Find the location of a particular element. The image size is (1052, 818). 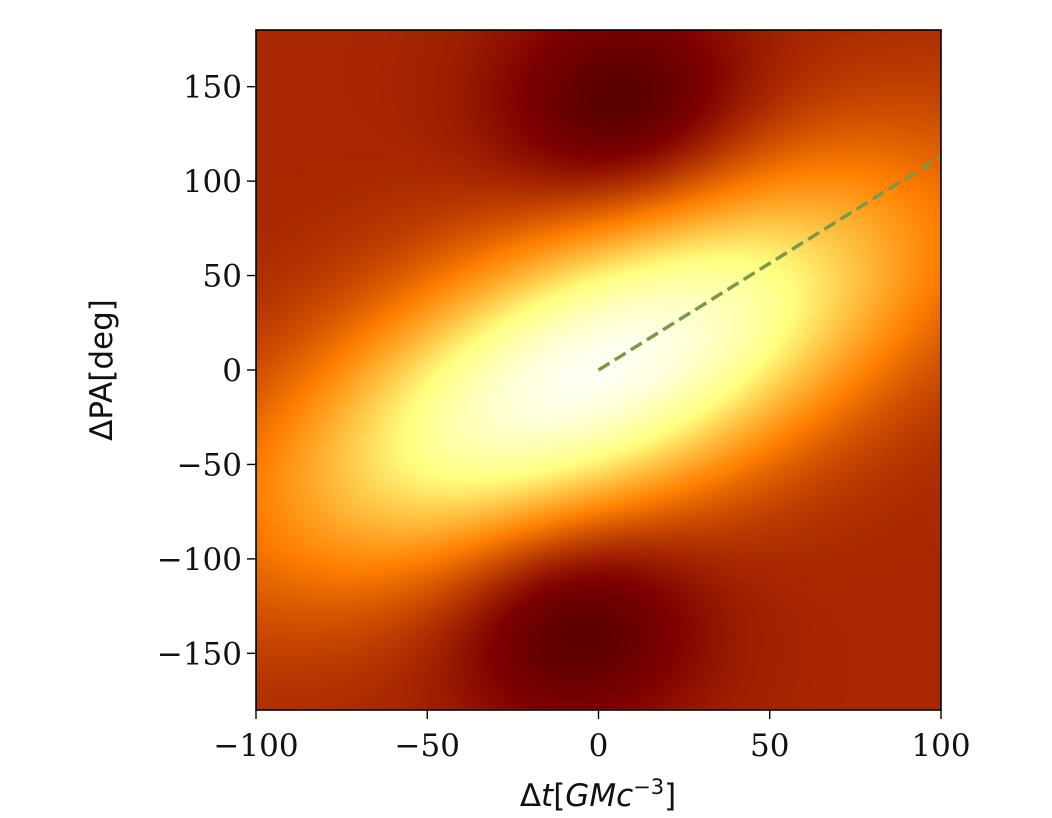

y-tick-label: 150 is located at coordinates (212, 88).